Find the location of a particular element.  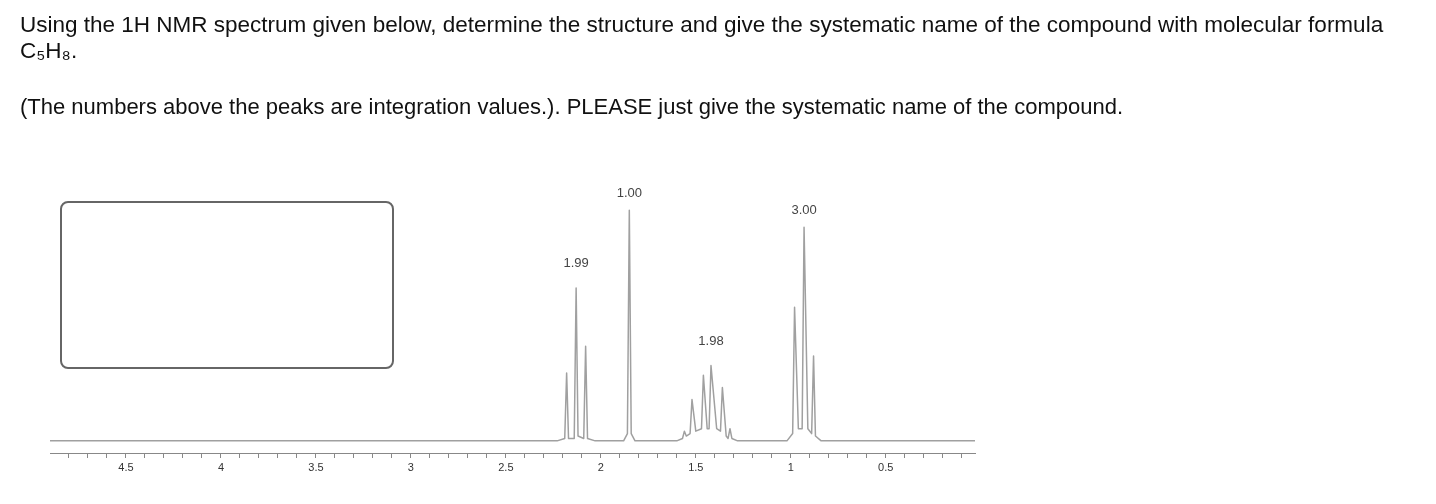

x-tick-label: 3.5 is located at coordinates (316, 466).